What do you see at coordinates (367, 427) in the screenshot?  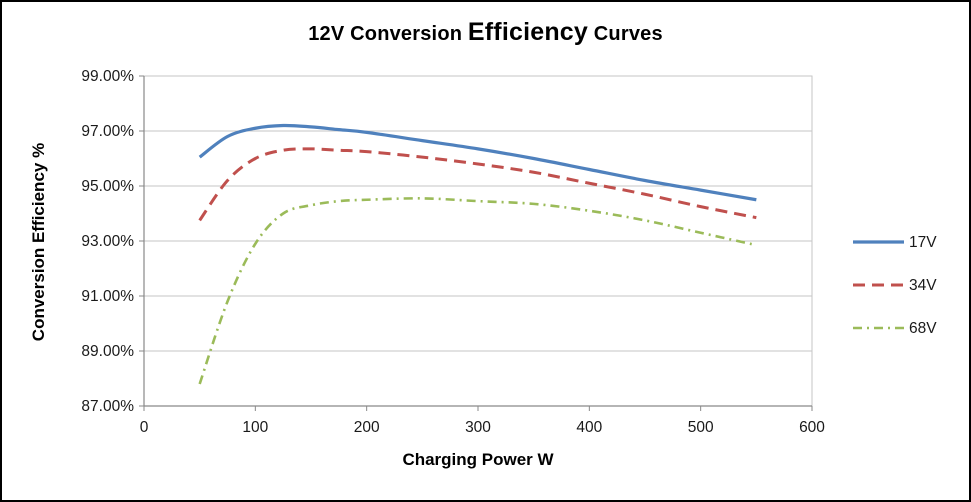 I see `x-tick-label: 200` at bounding box center [367, 427].